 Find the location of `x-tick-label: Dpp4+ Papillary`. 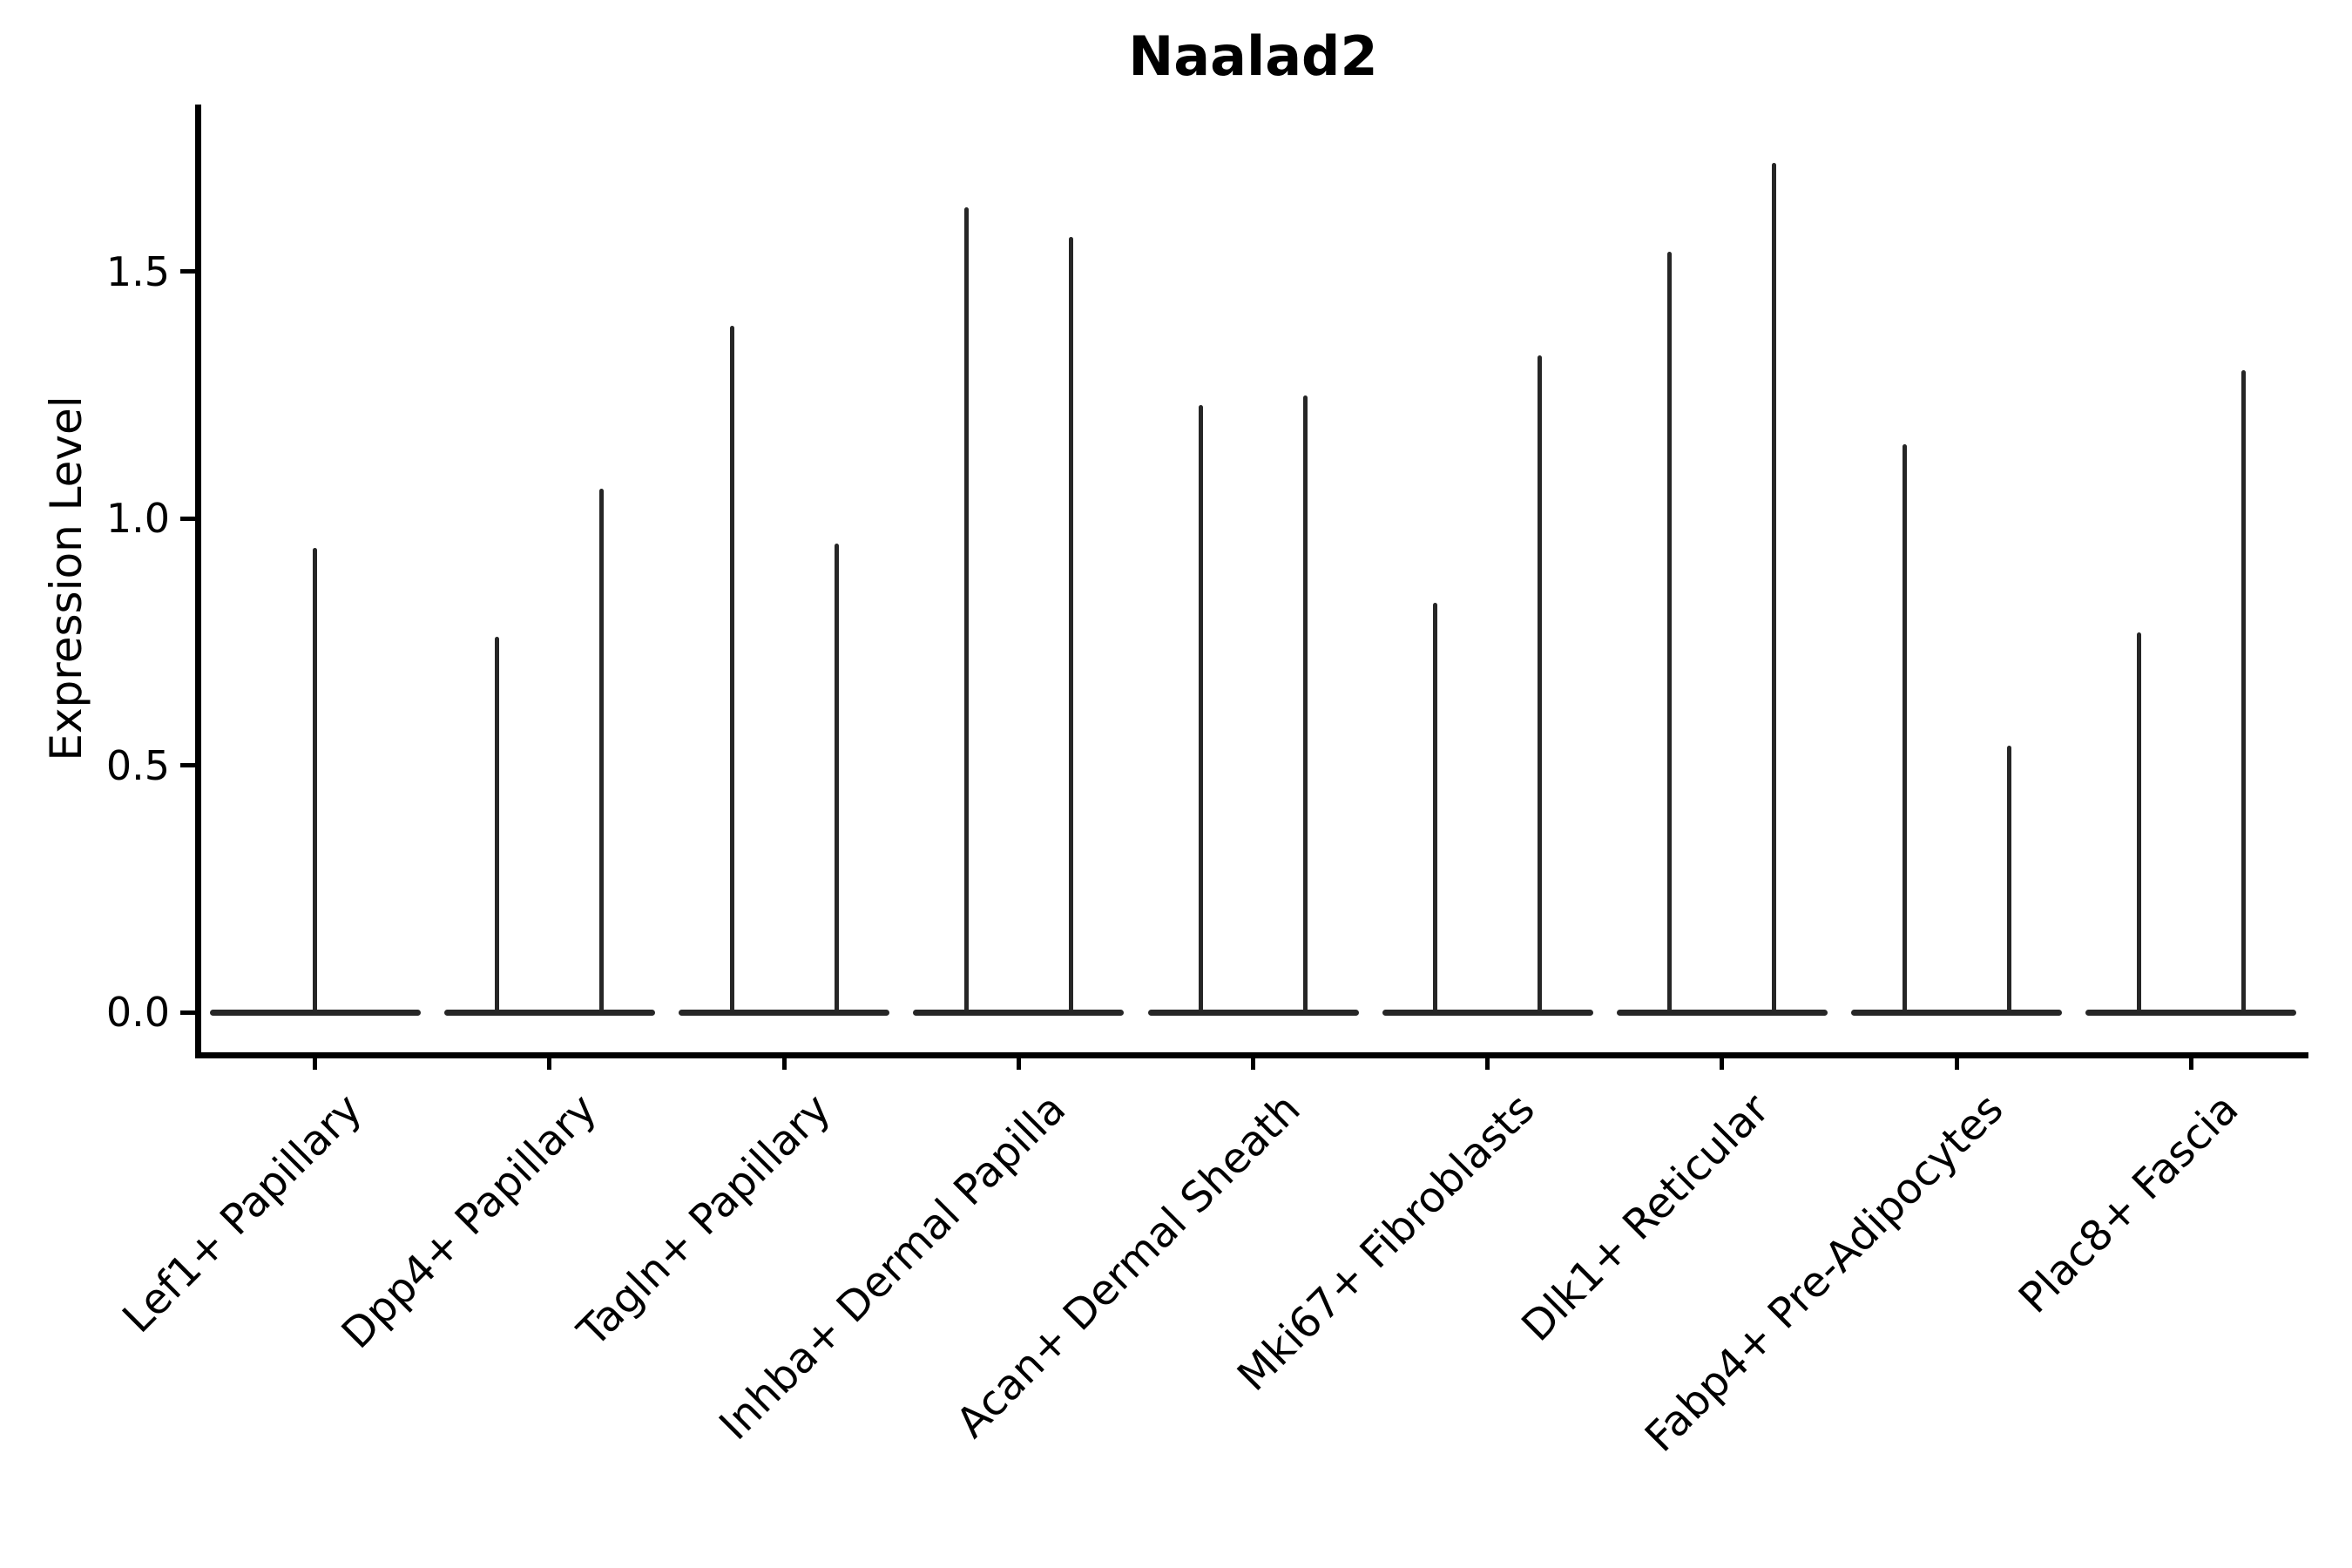

x-tick-label: Dpp4+ Papillary is located at coordinates (469, 1222).